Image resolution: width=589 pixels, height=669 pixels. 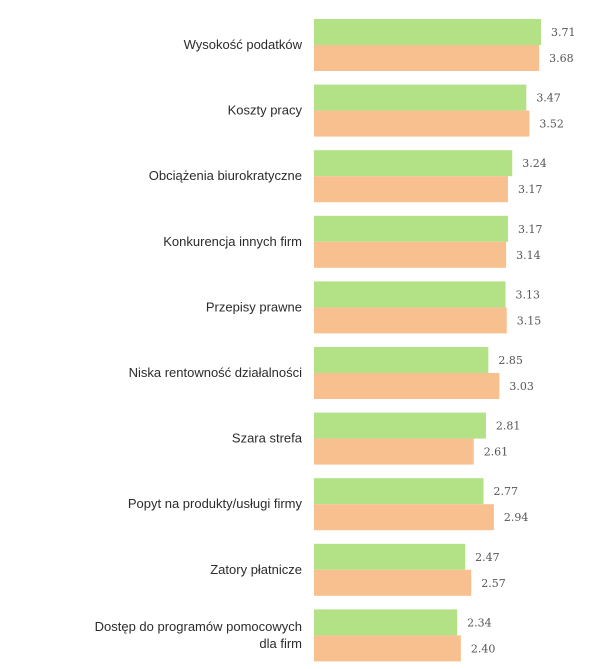 What do you see at coordinates (561, 58) in the screenshot?
I see `value-label: 3.68` at bounding box center [561, 58].